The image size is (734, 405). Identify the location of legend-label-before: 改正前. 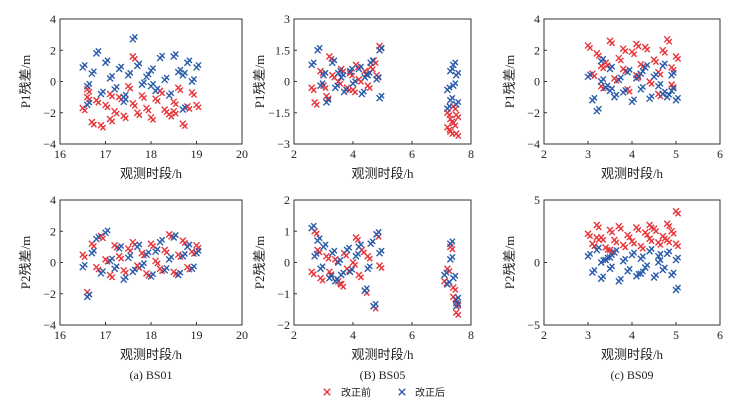
(356, 392).